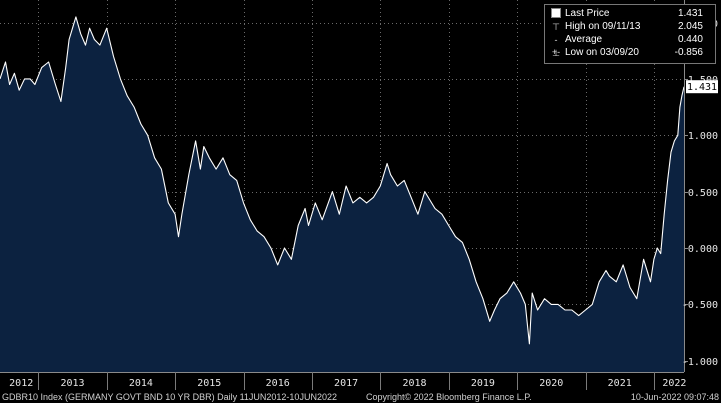 The image size is (721, 403). I want to click on x-tick-label: 2013, so click(72, 383).